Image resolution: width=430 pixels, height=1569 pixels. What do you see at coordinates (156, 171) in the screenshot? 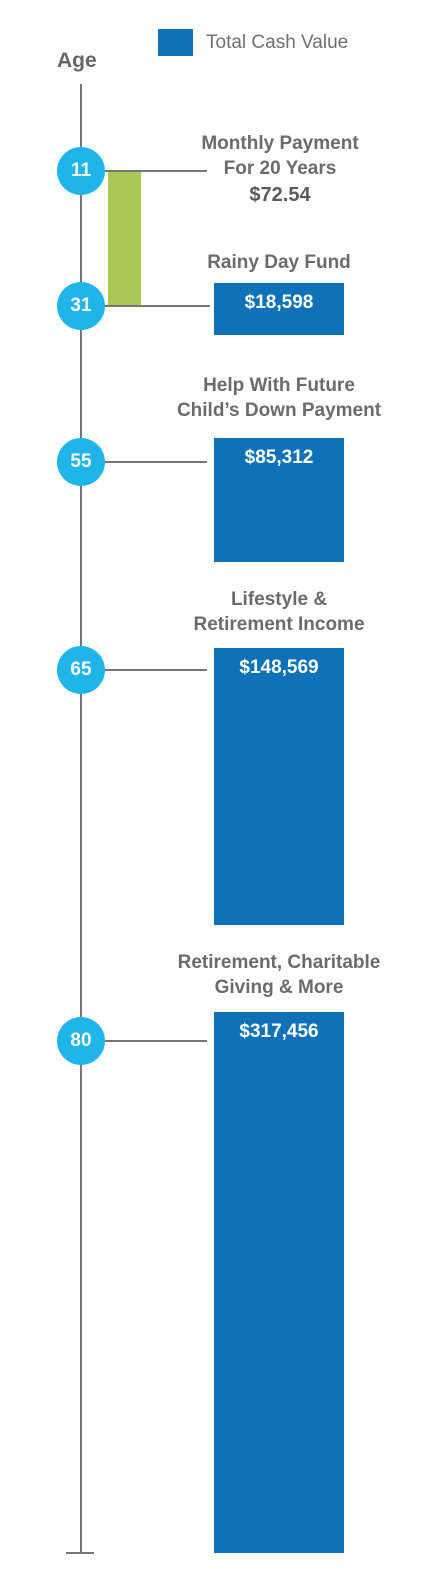
I see `payment-start-line` at bounding box center [156, 171].